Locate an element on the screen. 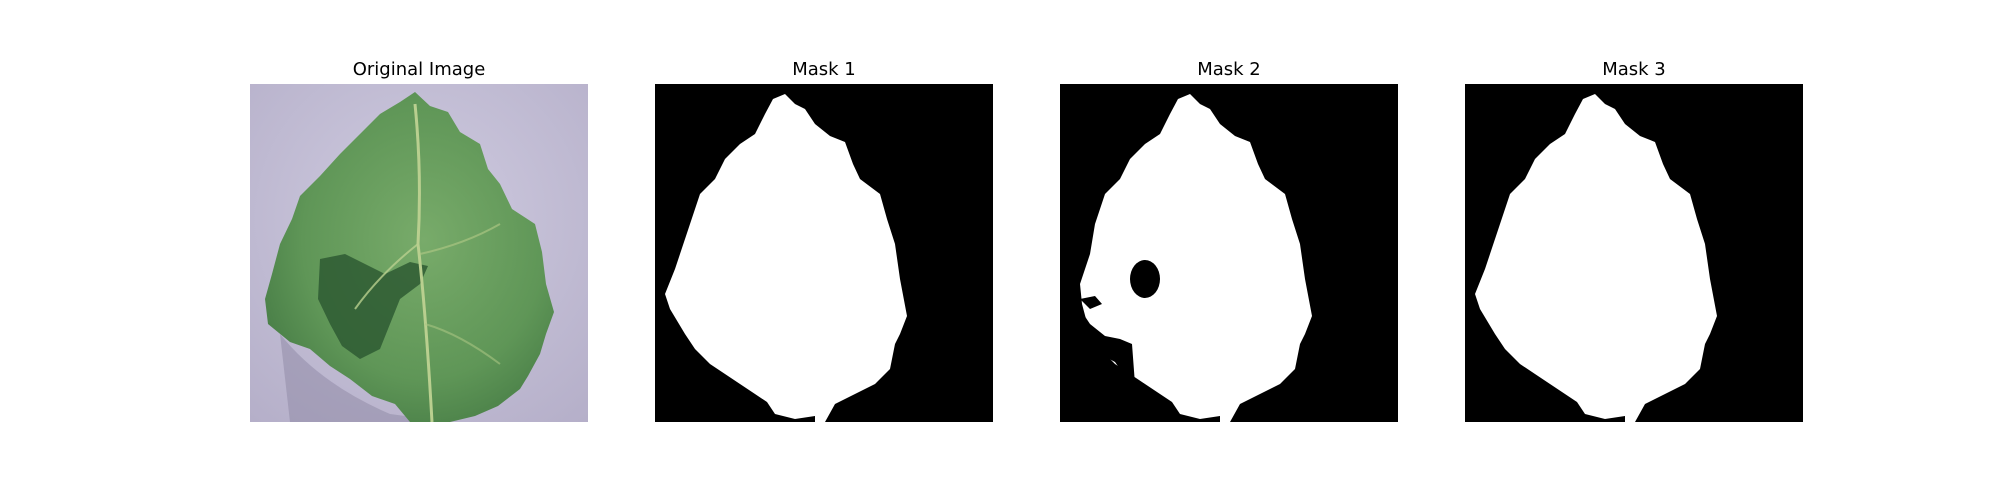 This screenshot has width=2000, height=500. title-mask-3: Mask 3 is located at coordinates (1634, 69).